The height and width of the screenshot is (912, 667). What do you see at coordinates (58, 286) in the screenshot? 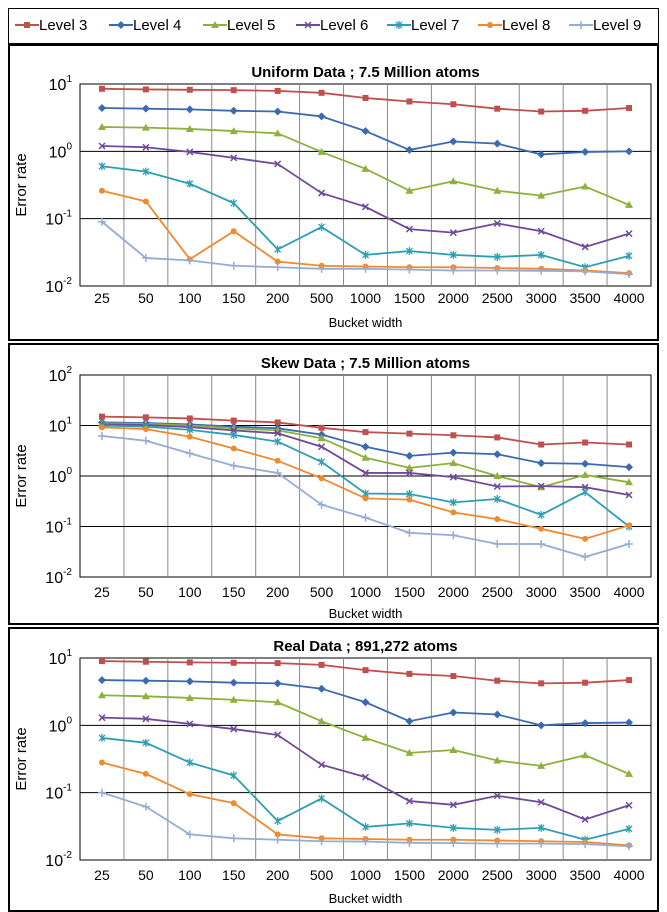
I see `y-tick-label: 10⁻²` at bounding box center [58, 286].